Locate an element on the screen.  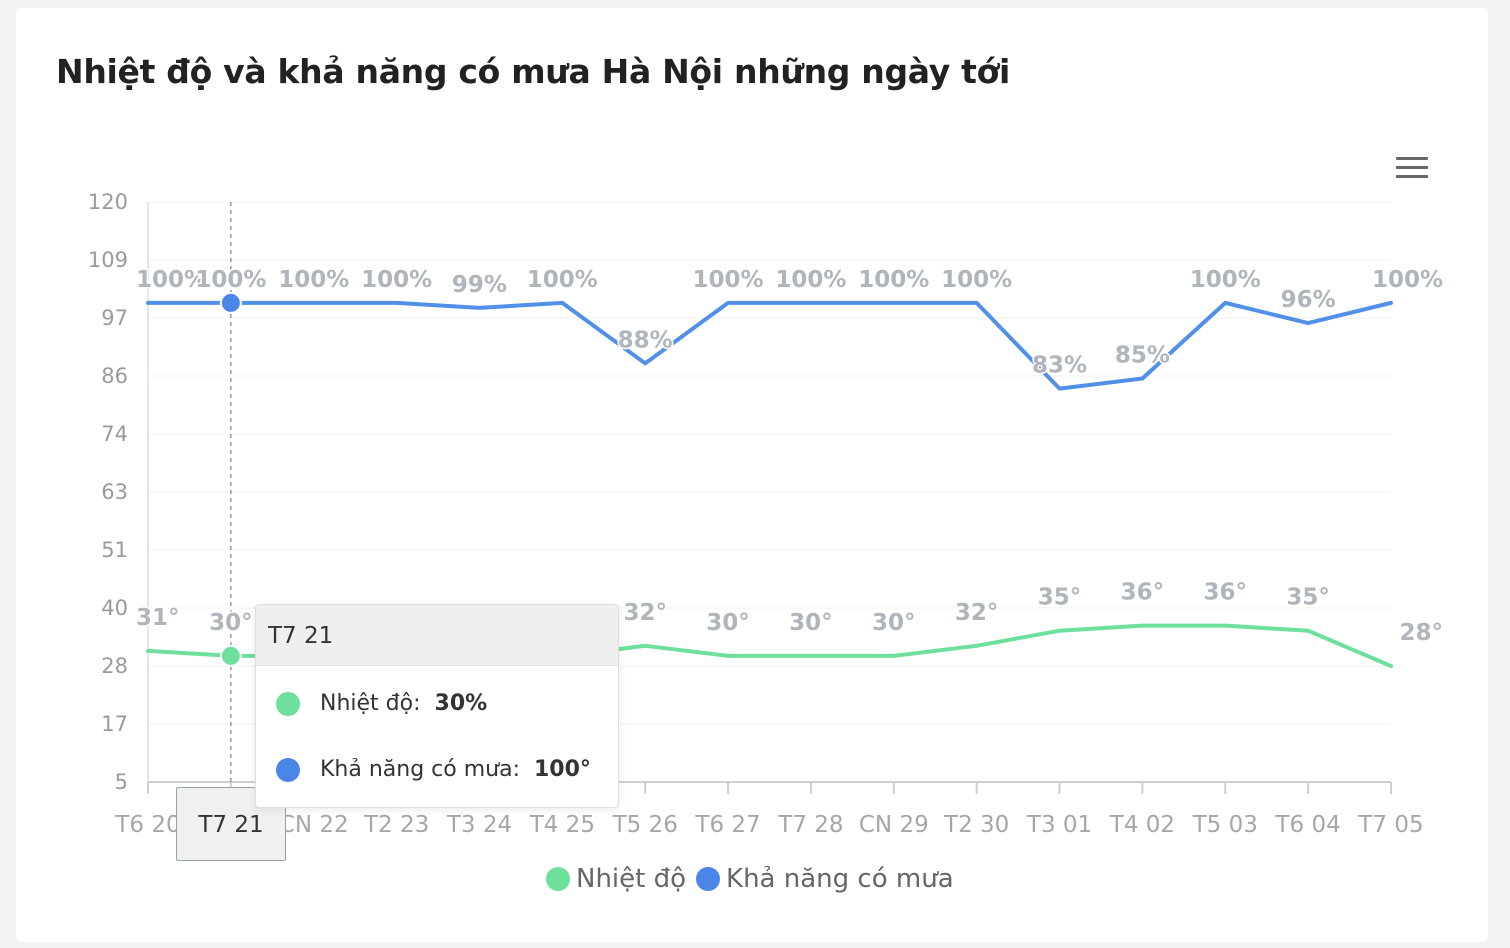
data-label: 88% is located at coordinates (645, 340).